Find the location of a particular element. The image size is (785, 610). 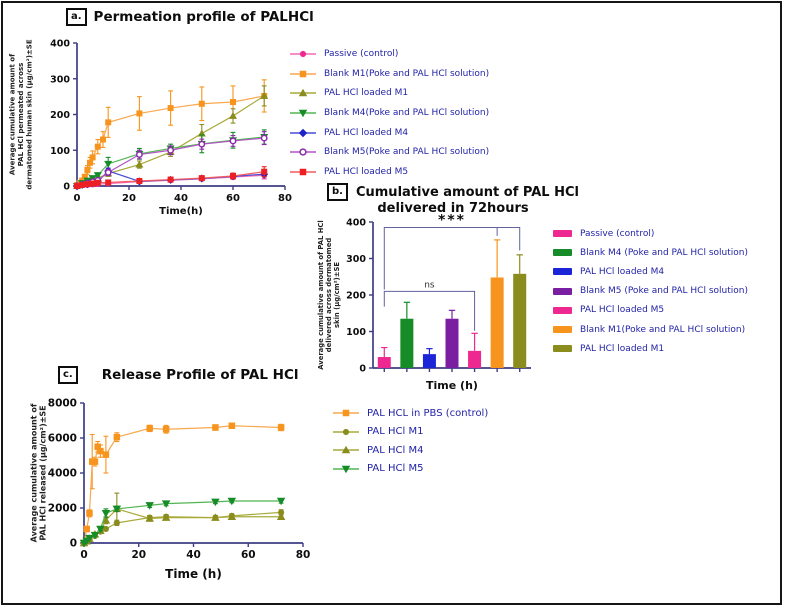

bar-passive-control- is located at coordinates (384, 357).